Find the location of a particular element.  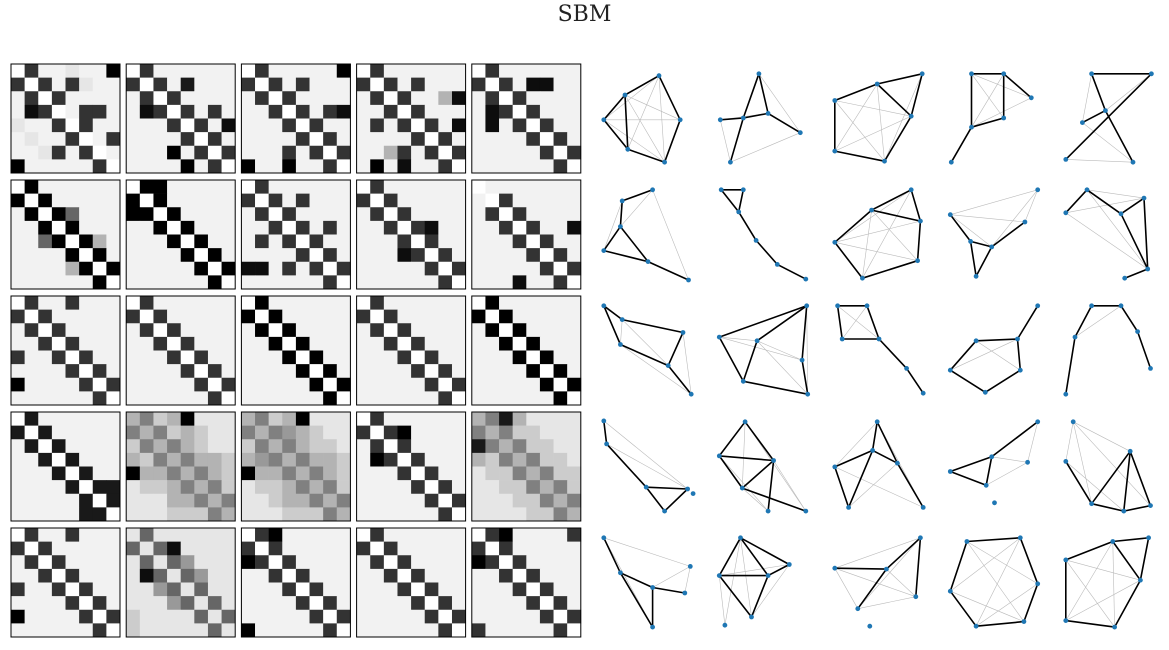

heatmap-frame is located at coordinates (526, 466).